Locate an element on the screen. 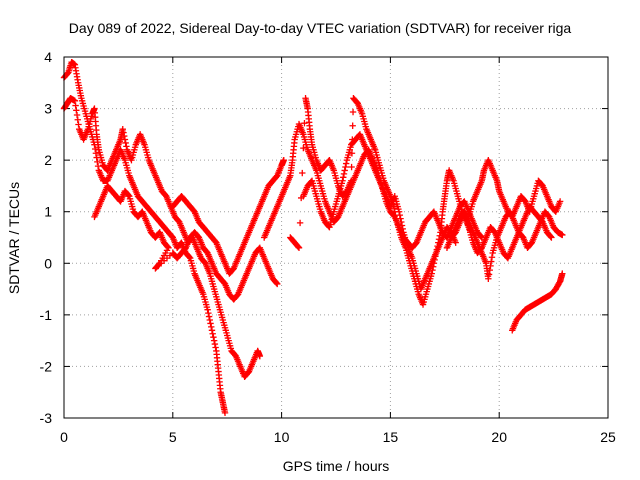 The image size is (640, 480). series-track-c is located at coordinates (186, 242).